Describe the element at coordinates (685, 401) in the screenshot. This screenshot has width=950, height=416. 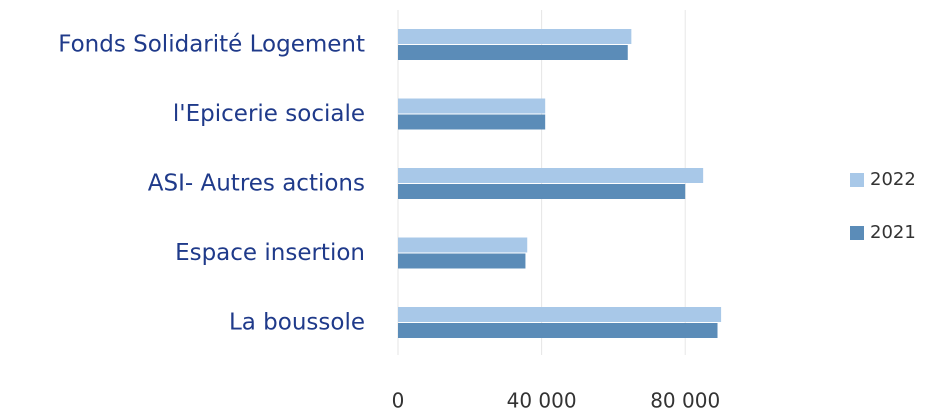
I see `x-tick-label: 80 000` at that location.